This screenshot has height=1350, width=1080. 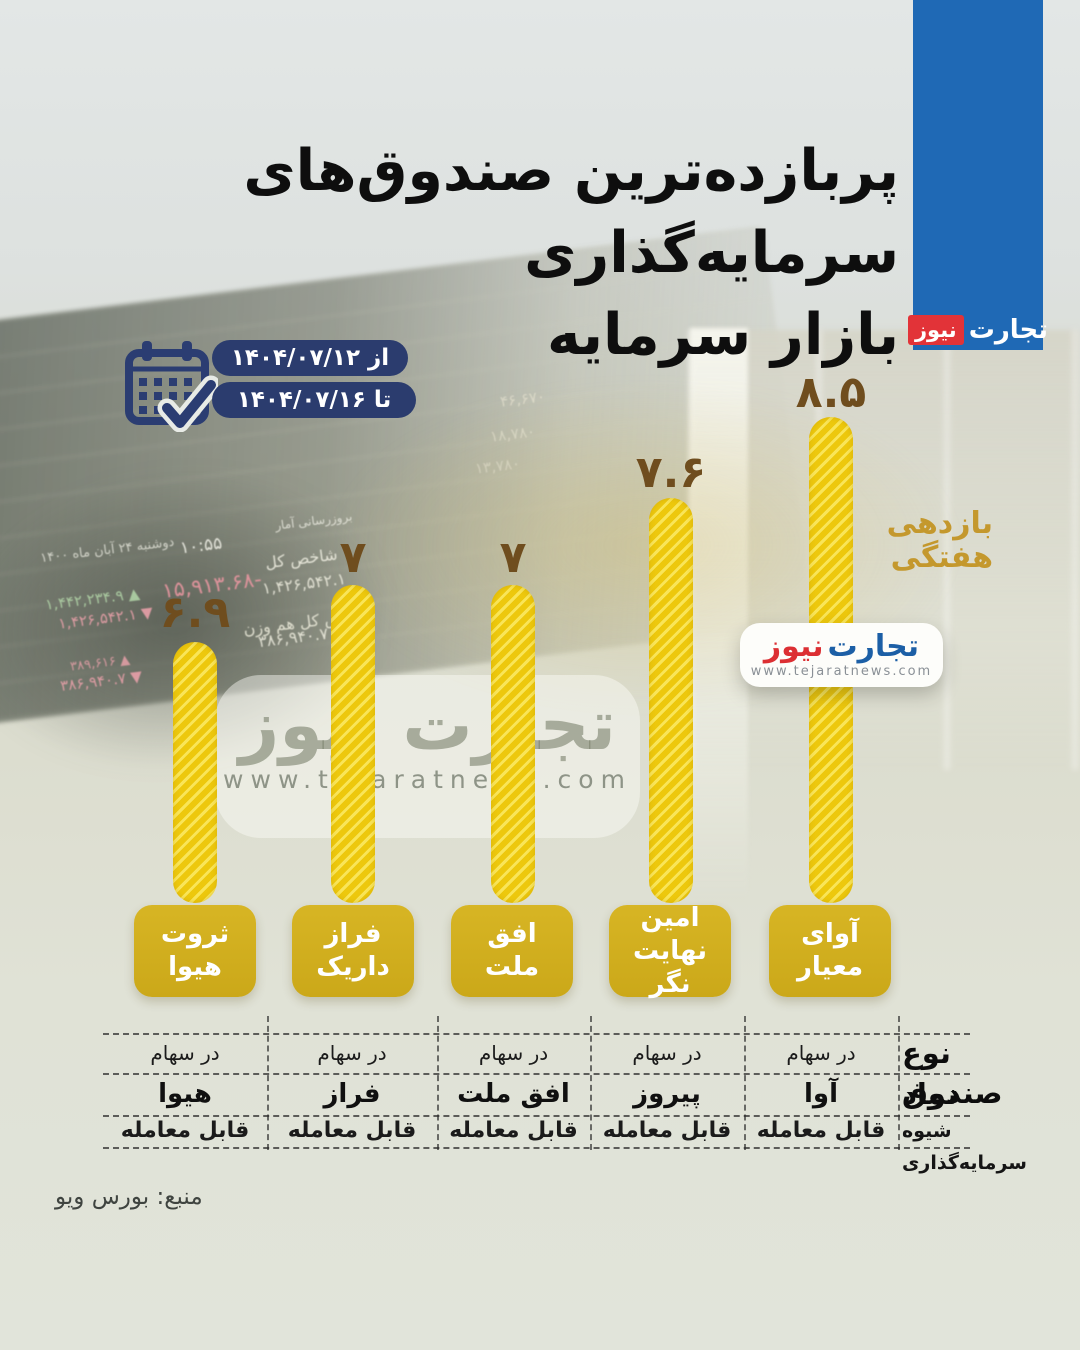 What do you see at coordinates (671, 700) in the screenshot?
I see `bar-amin-nahayatnegar` at bounding box center [671, 700].